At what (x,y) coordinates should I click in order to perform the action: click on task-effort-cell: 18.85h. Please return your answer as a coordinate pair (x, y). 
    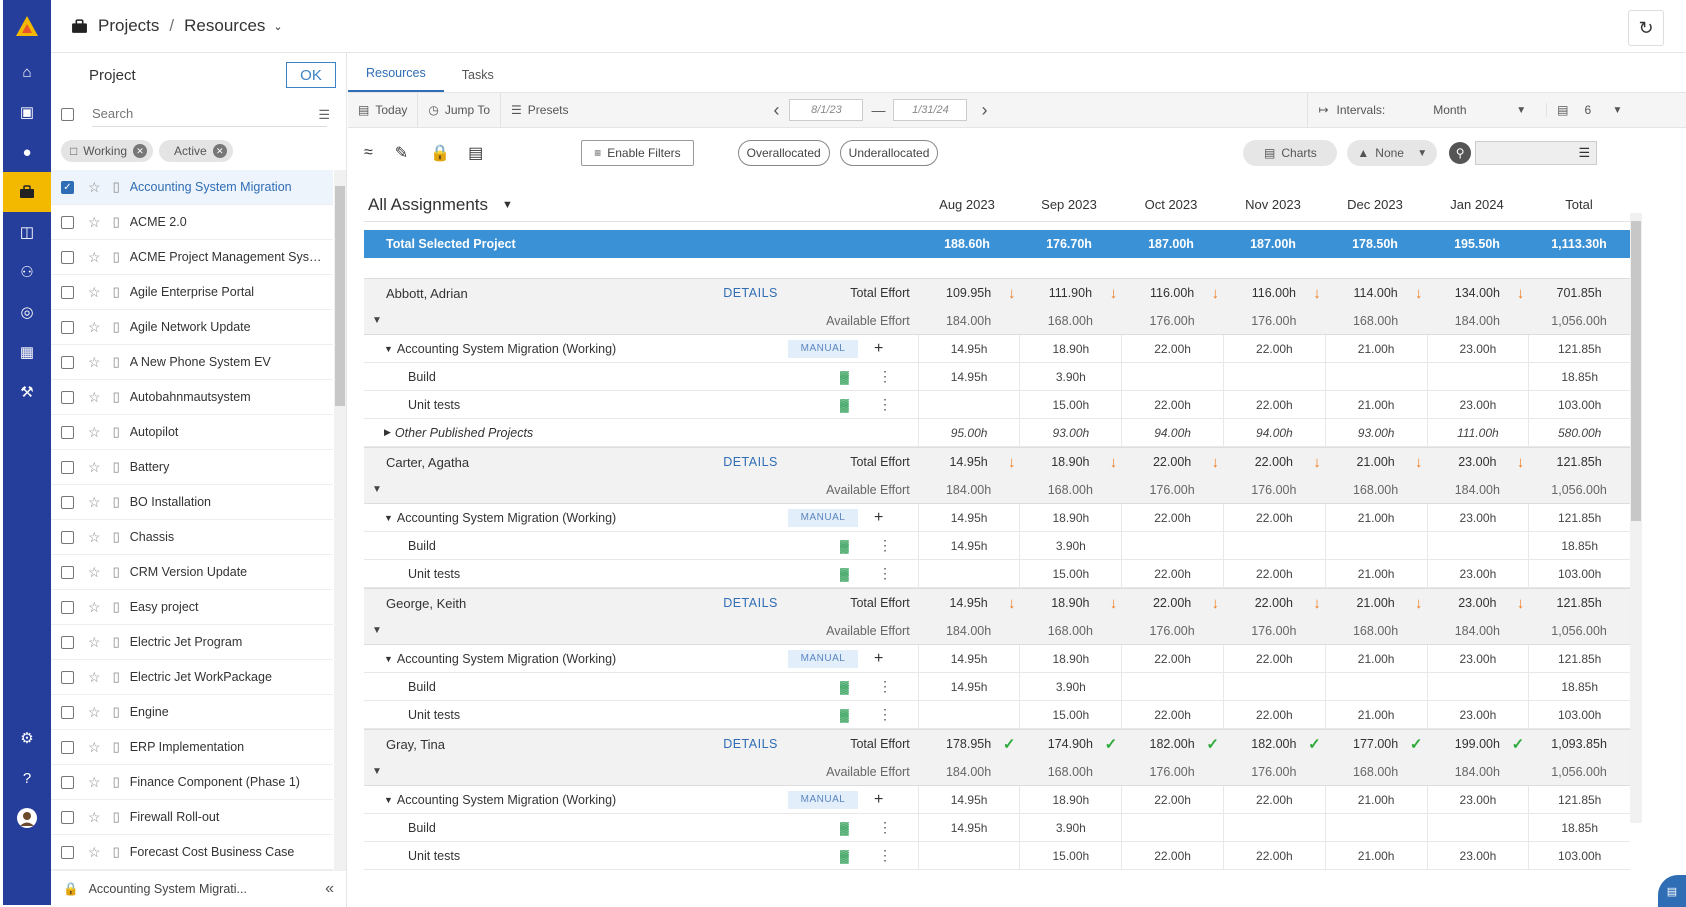
    Looking at the image, I should click on (1579, 827).